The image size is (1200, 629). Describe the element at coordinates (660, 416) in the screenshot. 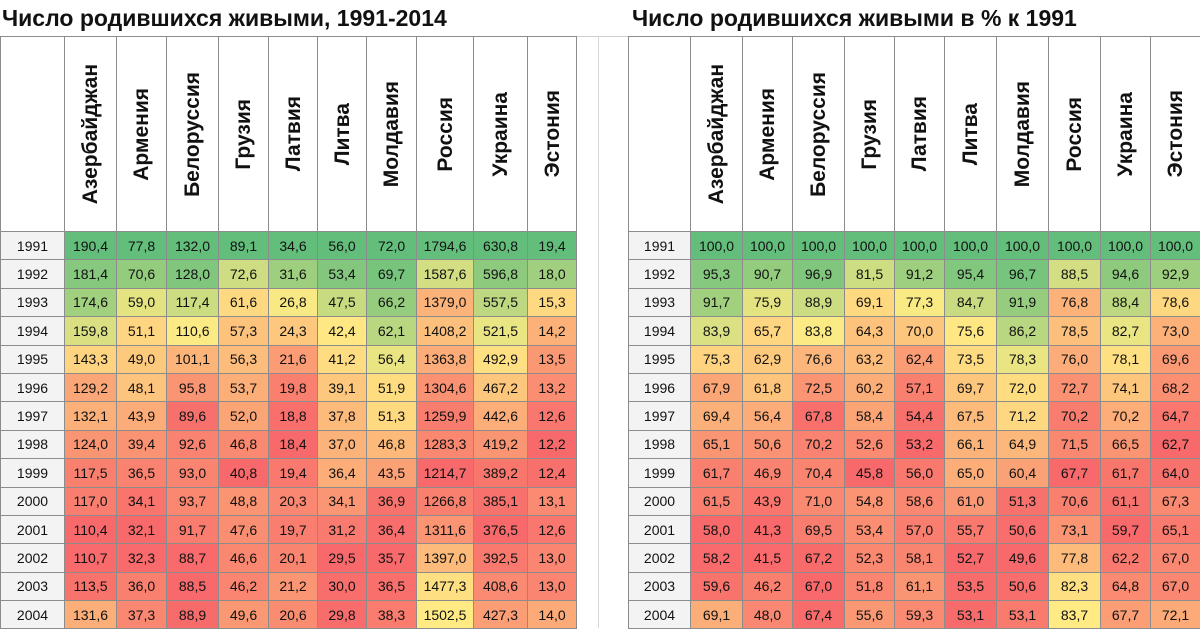

I see `year-cell: 1997` at that location.